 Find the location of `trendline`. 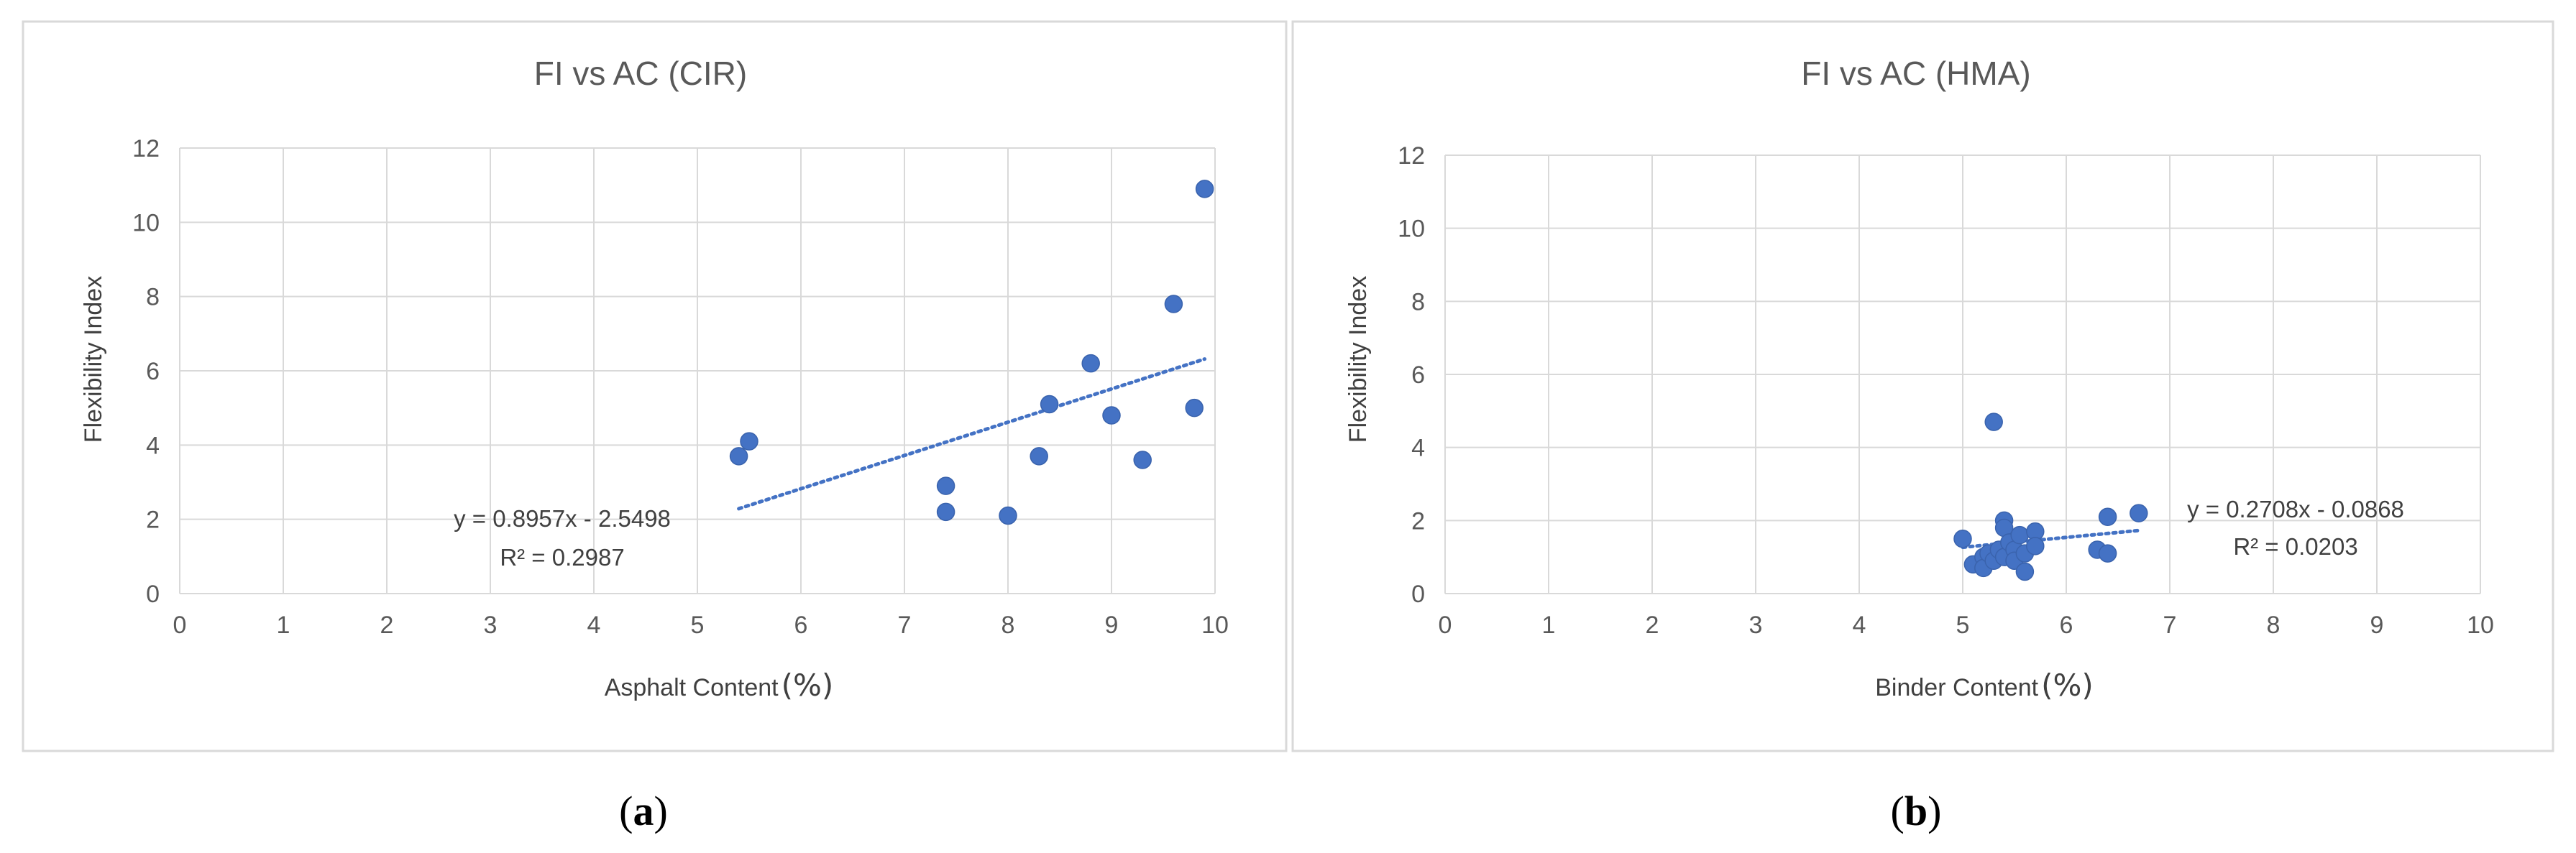

trendline is located at coordinates (972, 434).